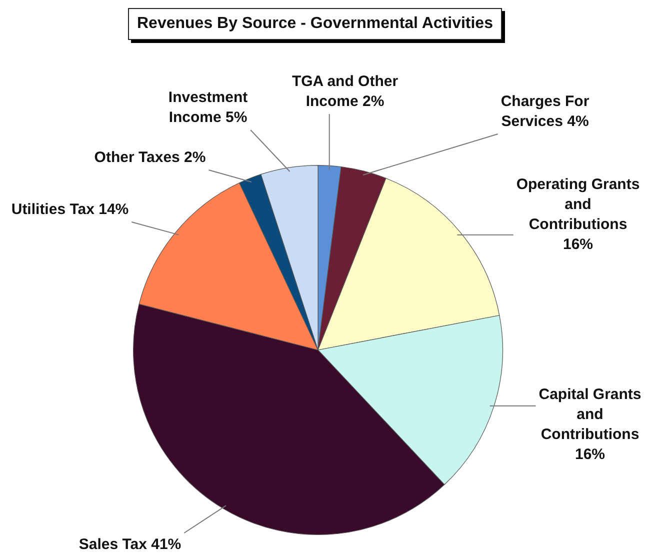  Describe the element at coordinates (578, 205) in the screenshot. I see `slice-label: Operating Grants and Contributions` at that location.